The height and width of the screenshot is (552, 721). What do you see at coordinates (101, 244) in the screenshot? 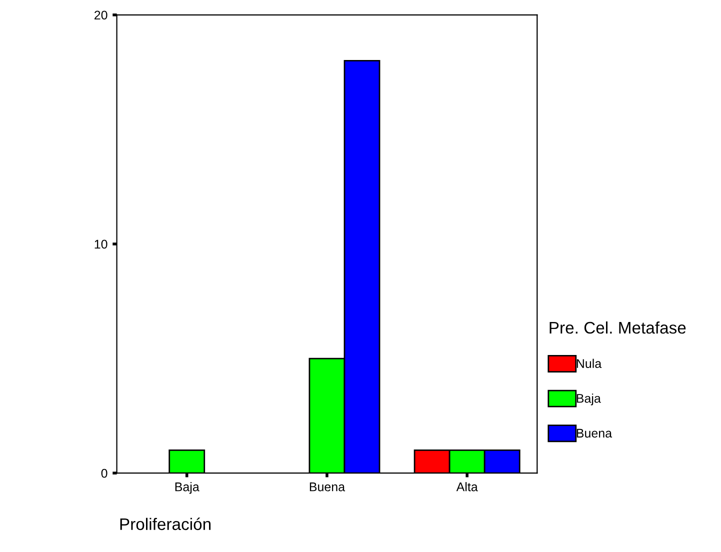
I see `y-tick-label: 10` at bounding box center [101, 244].